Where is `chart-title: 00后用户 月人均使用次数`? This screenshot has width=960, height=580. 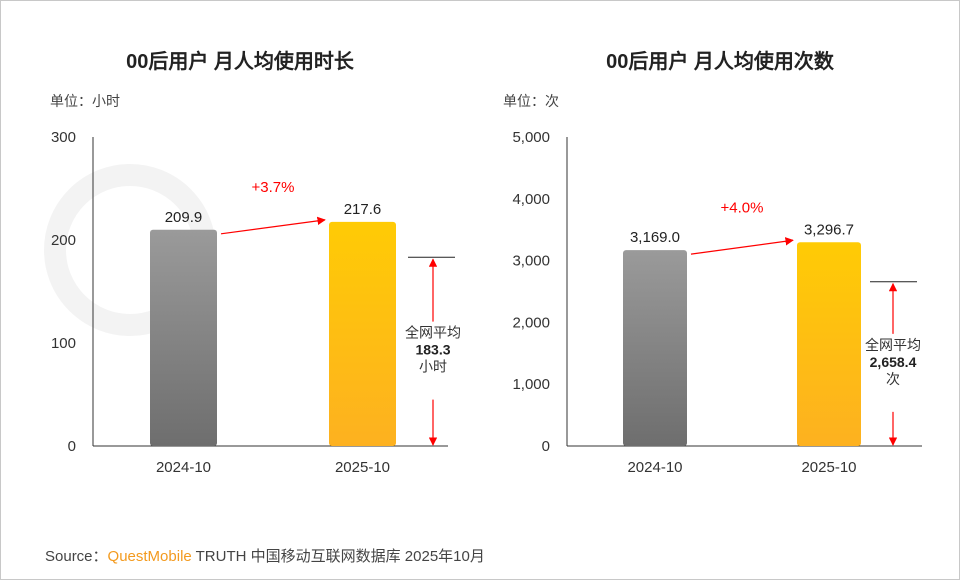
chart-title: 00后用户 月人均使用次数 is located at coordinates (720, 61).